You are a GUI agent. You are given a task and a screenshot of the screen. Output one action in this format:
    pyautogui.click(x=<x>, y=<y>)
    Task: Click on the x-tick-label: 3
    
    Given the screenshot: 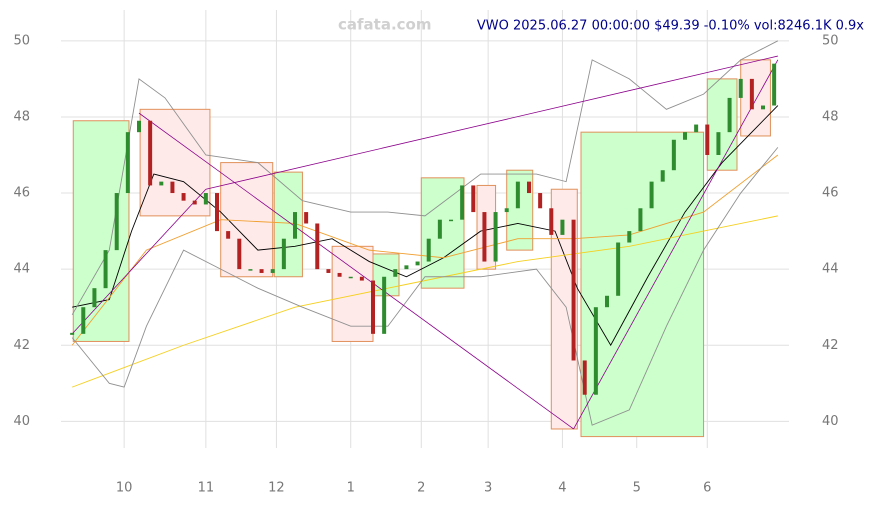 What is the action you would take?
    pyautogui.click(x=488, y=488)
    